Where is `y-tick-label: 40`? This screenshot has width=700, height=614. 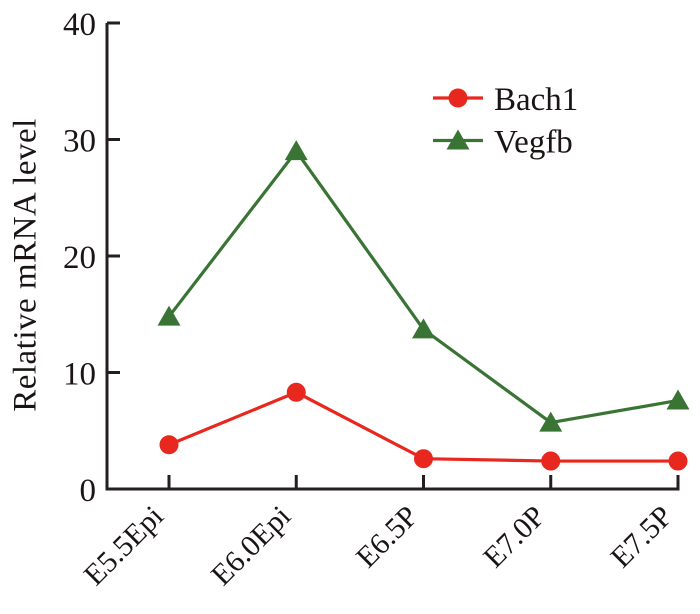
y-tick-label: 40 is located at coordinates (79, 25).